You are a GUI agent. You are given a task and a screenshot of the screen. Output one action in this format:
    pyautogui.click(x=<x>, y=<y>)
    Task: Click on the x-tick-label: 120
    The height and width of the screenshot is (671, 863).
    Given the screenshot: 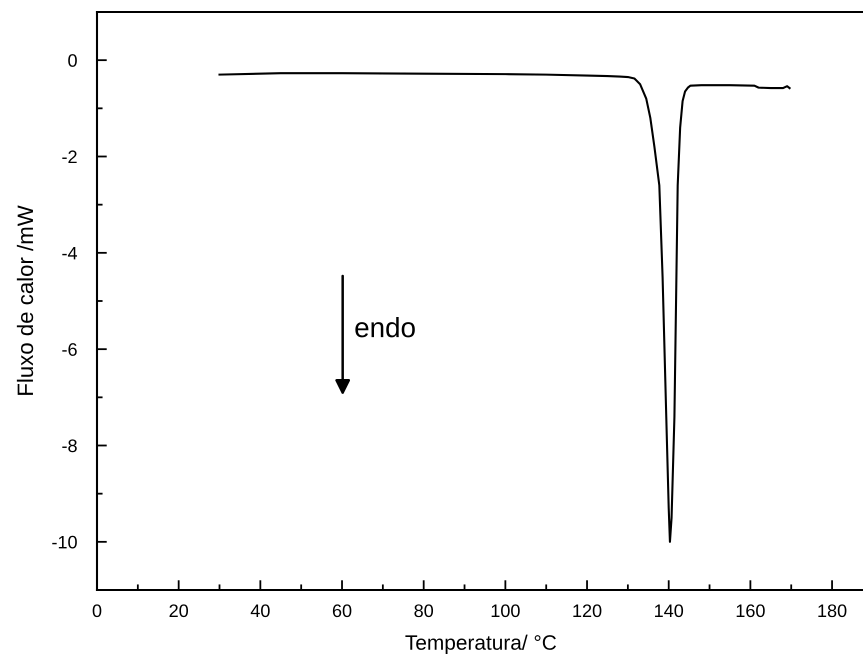 What is the action you would take?
    pyautogui.click(x=587, y=611)
    